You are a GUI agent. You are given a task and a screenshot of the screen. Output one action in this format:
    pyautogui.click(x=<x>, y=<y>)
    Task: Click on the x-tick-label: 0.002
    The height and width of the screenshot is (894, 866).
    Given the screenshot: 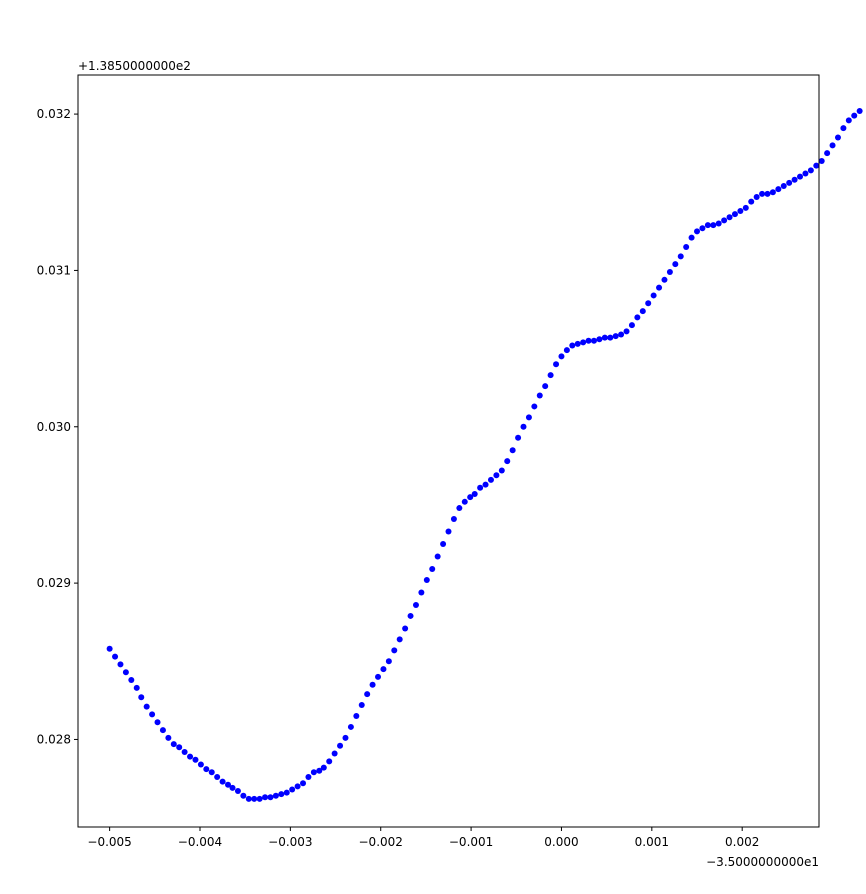 What is the action you would take?
    pyautogui.click(x=742, y=842)
    